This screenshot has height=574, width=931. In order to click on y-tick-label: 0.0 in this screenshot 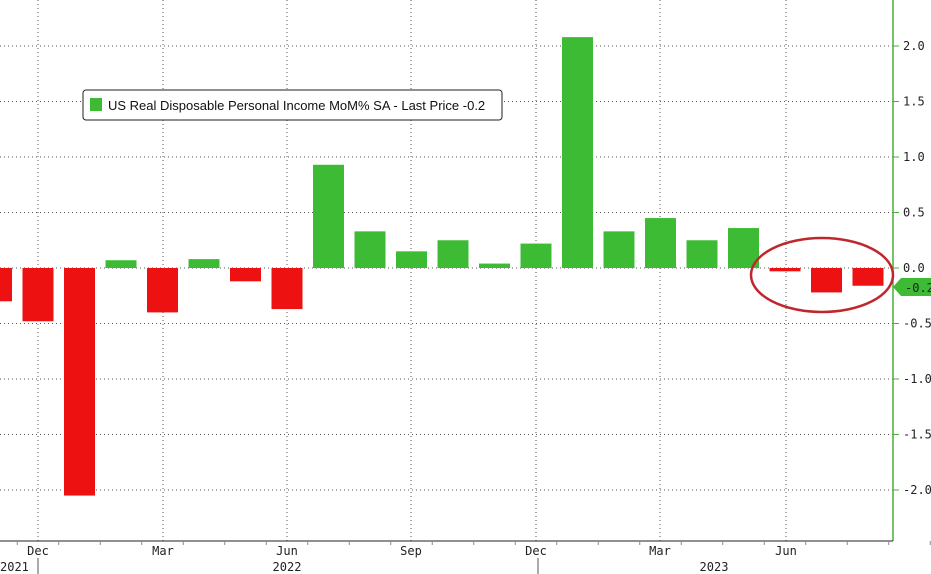, I will do `click(914, 268)`.